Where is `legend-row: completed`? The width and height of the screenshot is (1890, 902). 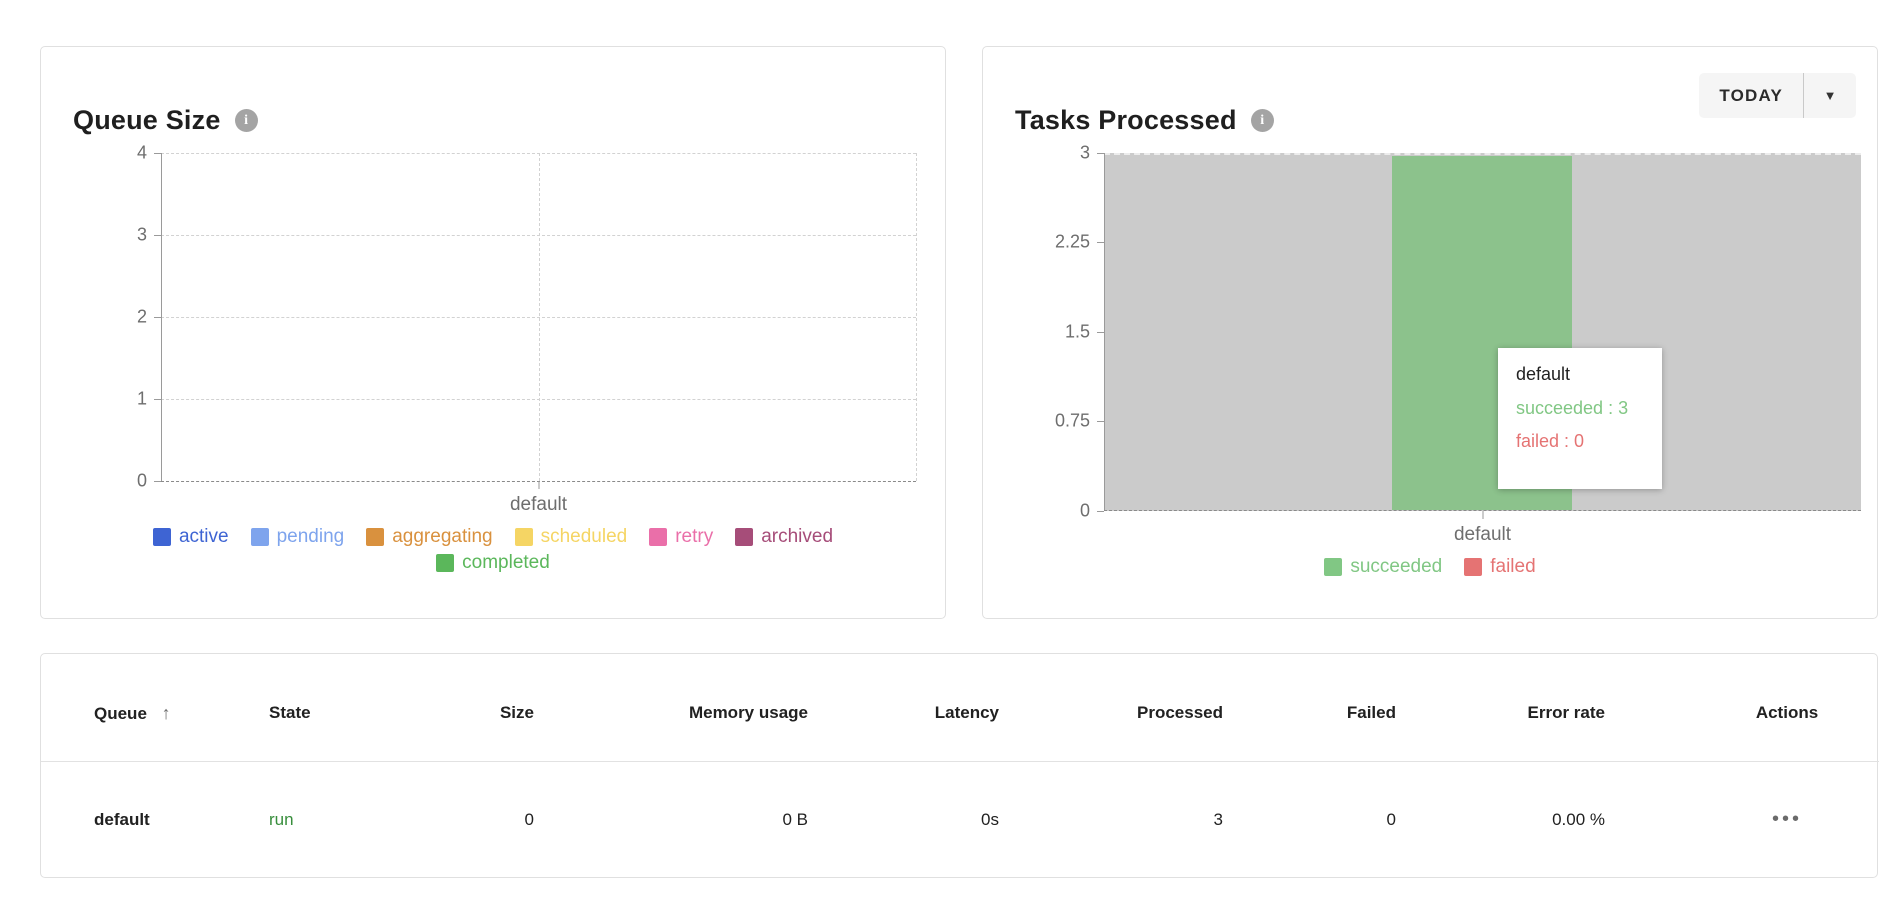
legend-row: completed is located at coordinates (493, 563).